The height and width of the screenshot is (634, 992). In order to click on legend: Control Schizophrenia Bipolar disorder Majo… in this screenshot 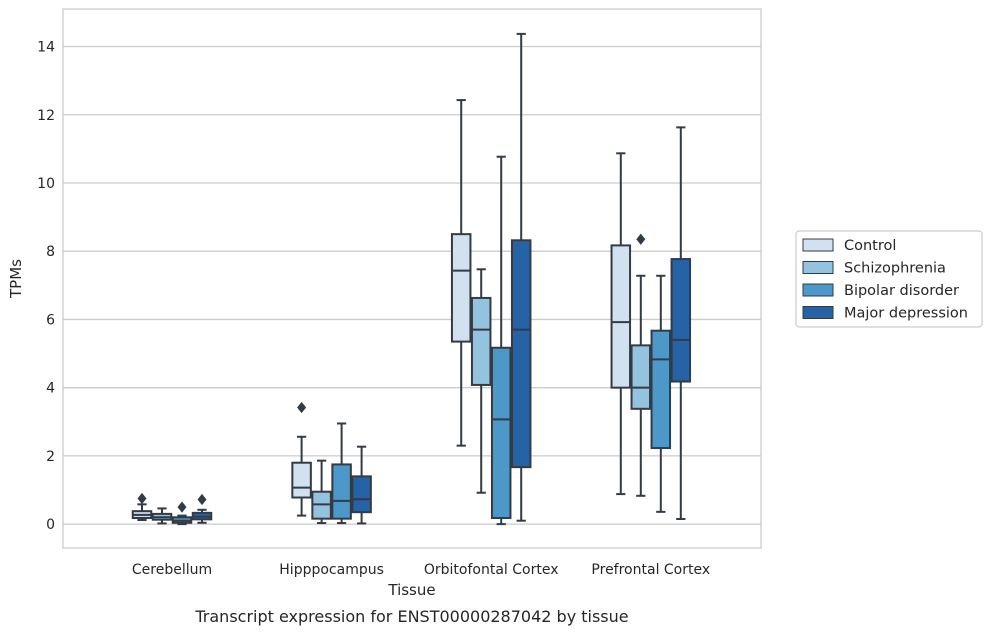, I will do `click(889, 279)`.